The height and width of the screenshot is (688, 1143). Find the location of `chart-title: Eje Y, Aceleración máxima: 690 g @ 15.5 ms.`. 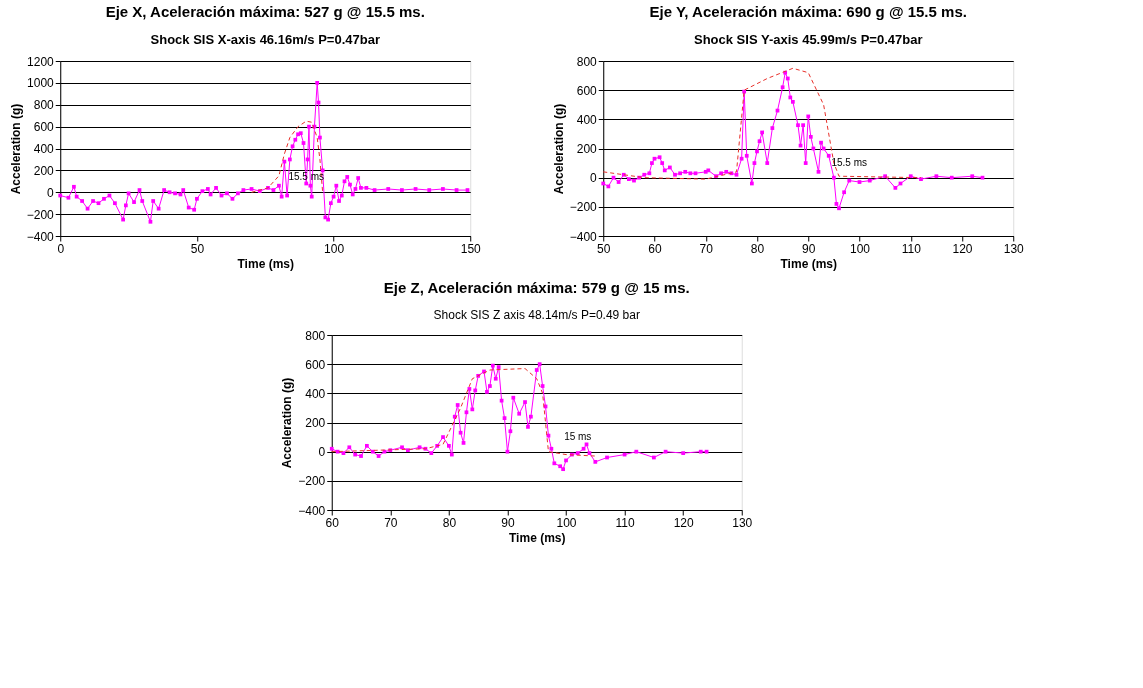

chart-title: Eje Y, Aceleración máxima: 690 g @ 15.5 ms. is located at coordinates (808, 11).